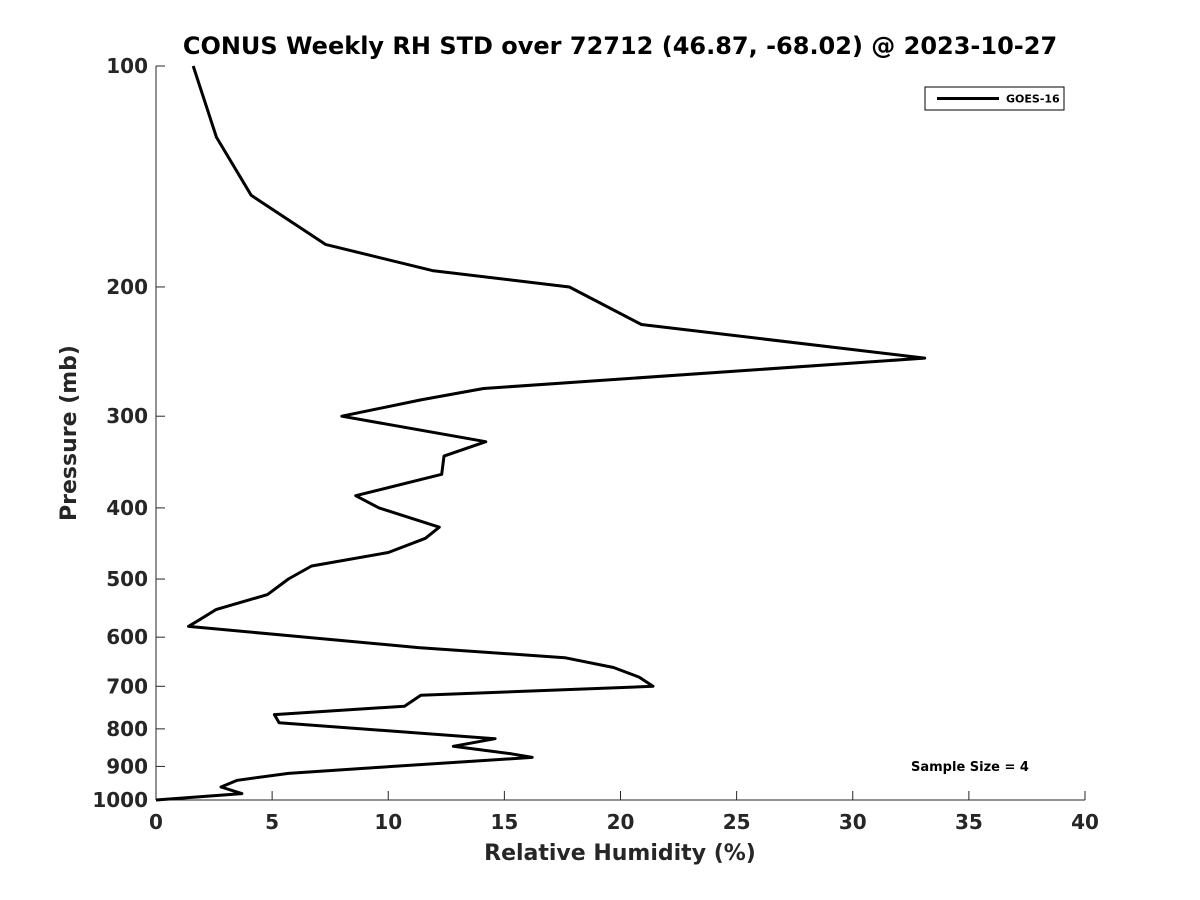 The height and width of the screenshot is (900, 1200). What do you see at coordinates (272, 822) in the screenshot?
I see `x-tick-label: 5` at bounding box center [272, 822].